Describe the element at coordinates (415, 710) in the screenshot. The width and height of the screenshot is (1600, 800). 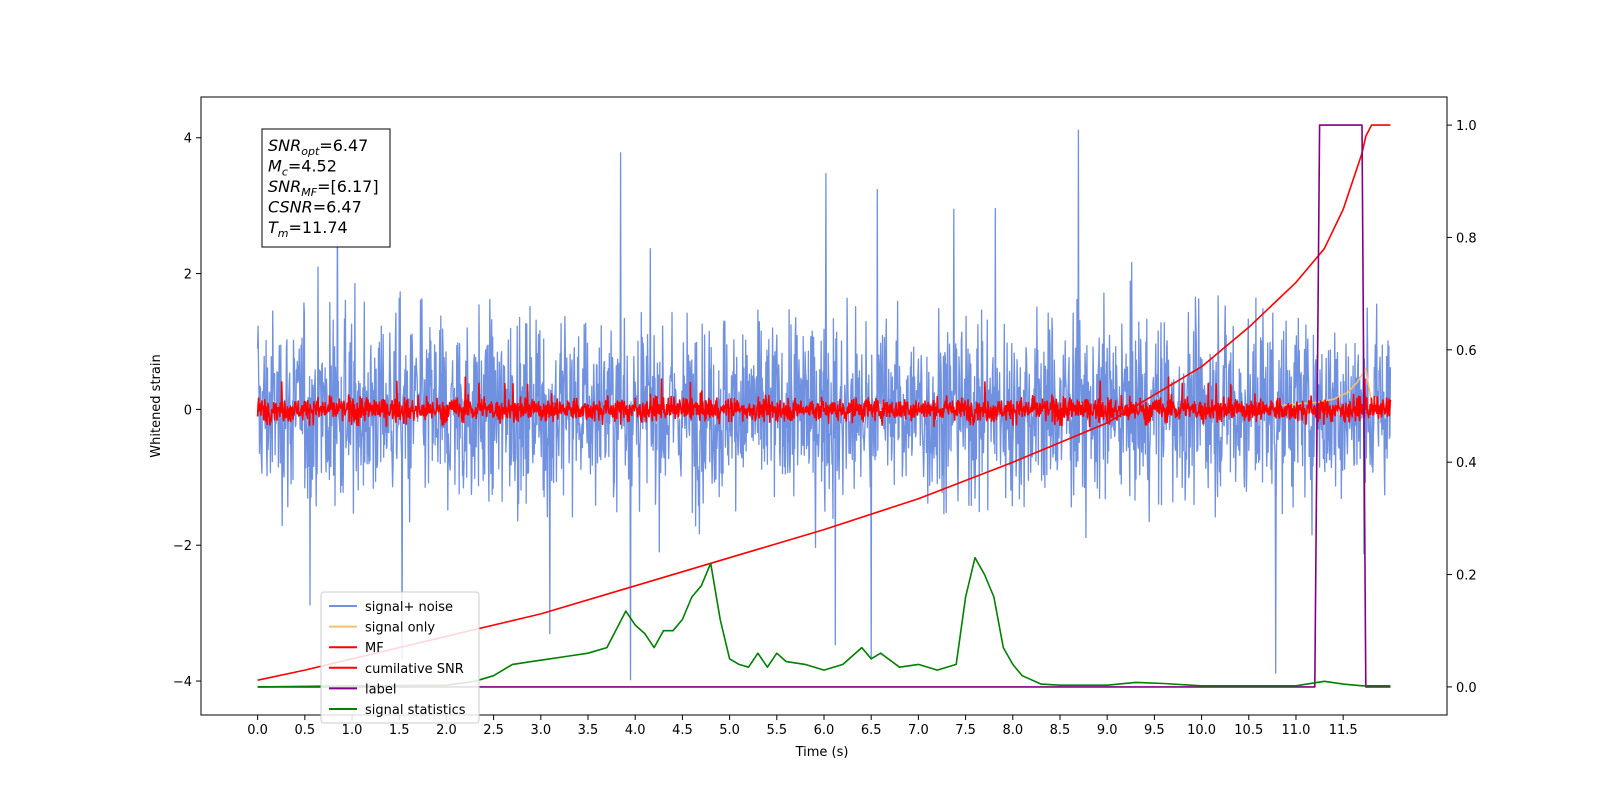
I see `legend-label: signal statistics` at that location.